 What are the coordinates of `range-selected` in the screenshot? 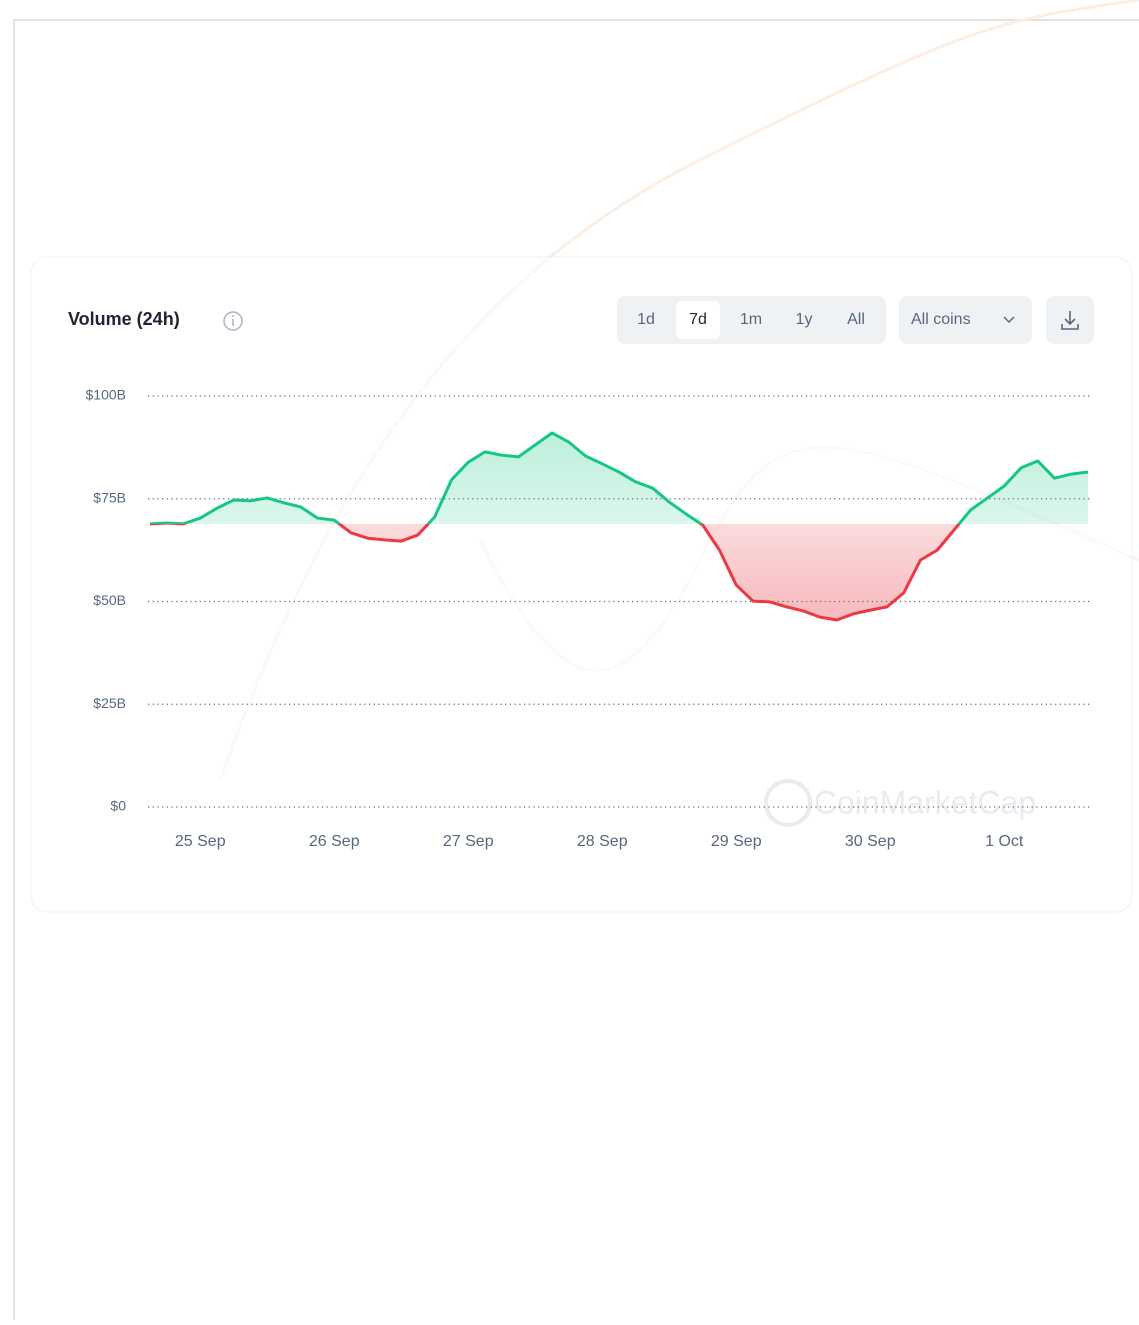 It's located at (698, 320).